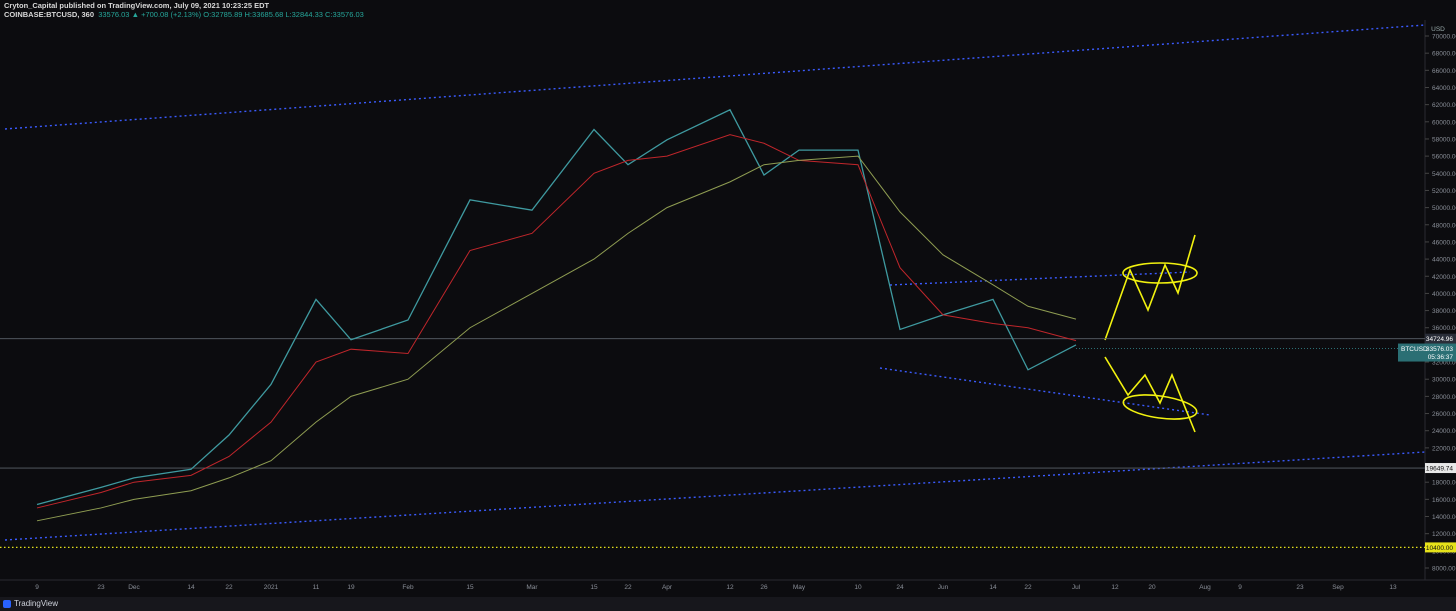  I want to click on x-tick-label: Sep, so click(1338, 587).